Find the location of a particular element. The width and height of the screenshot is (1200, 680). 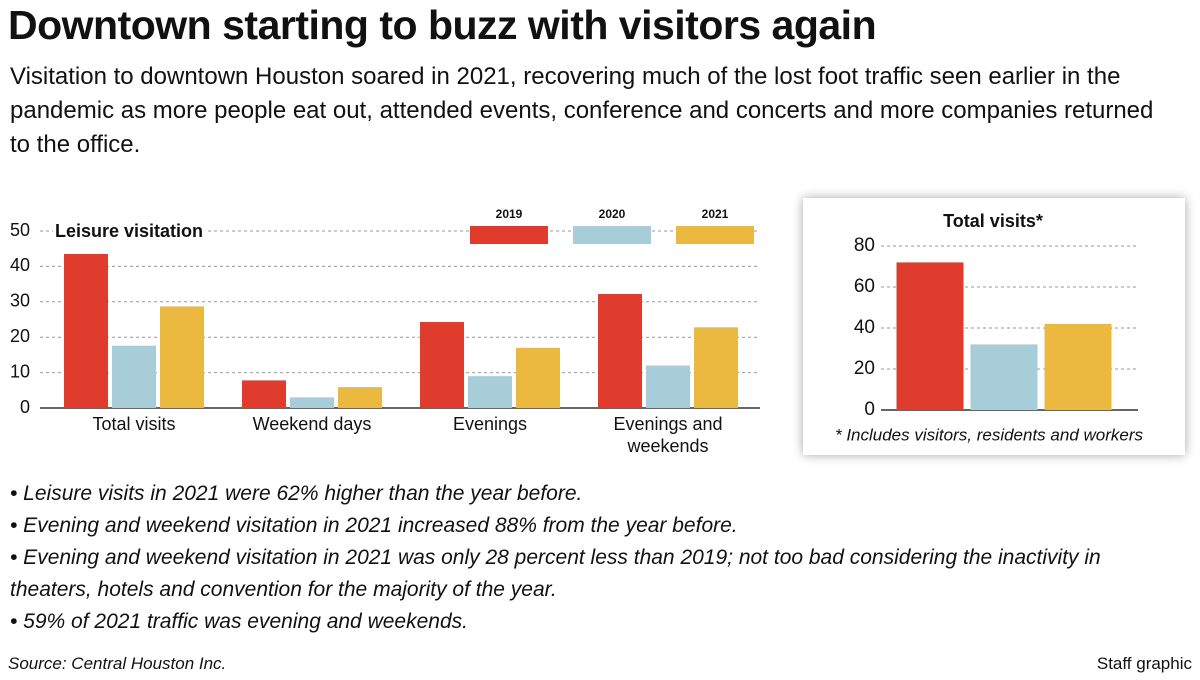

y-tick-label: 50 is located at coordinates (20, 230).